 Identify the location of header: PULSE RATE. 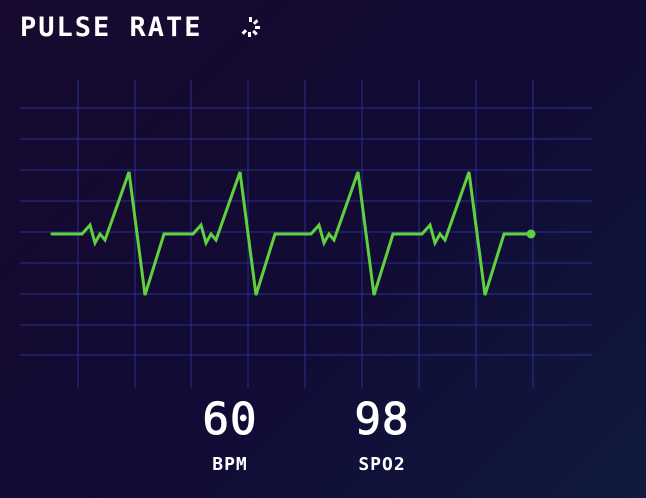
(140, 27).